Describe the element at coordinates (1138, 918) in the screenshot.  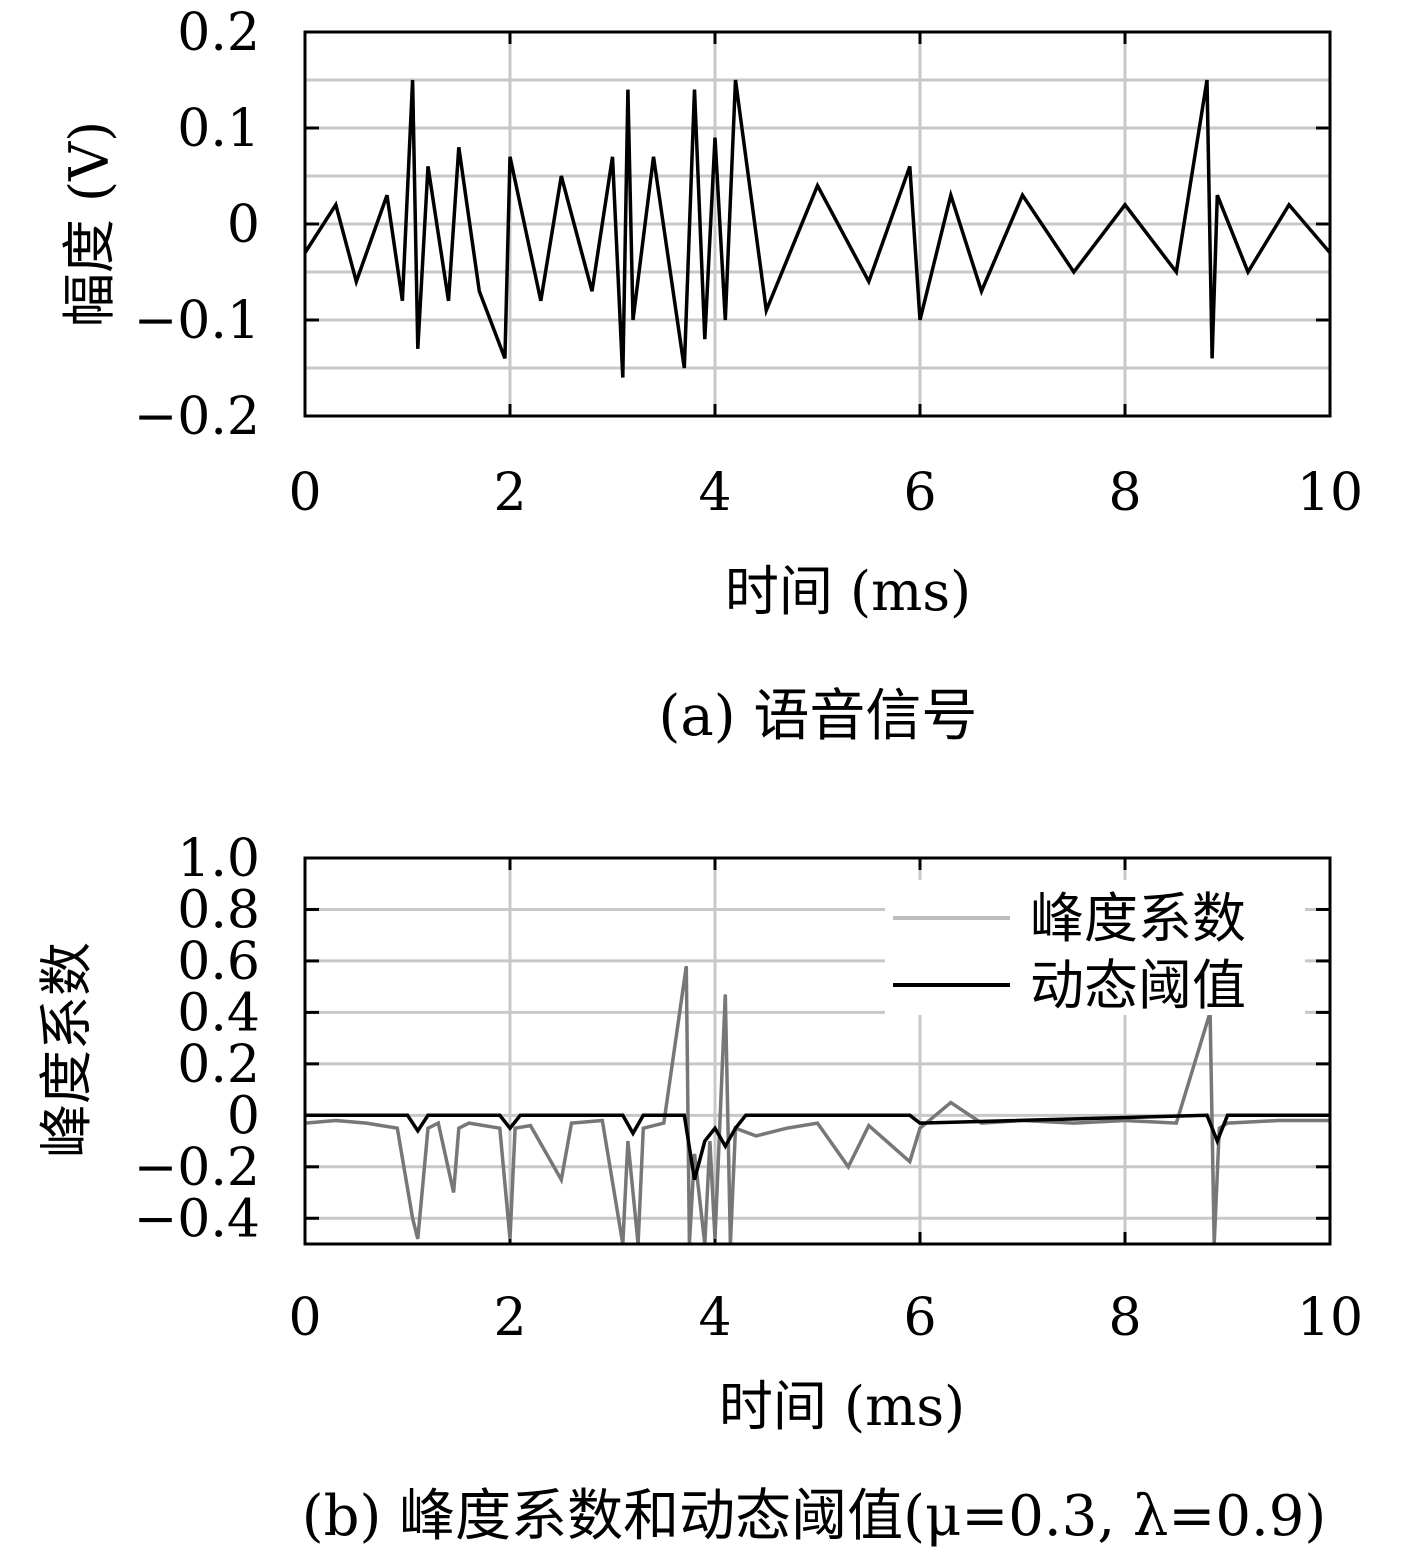
I see `legend-label-kurtosis: 峰度系数` at that location.